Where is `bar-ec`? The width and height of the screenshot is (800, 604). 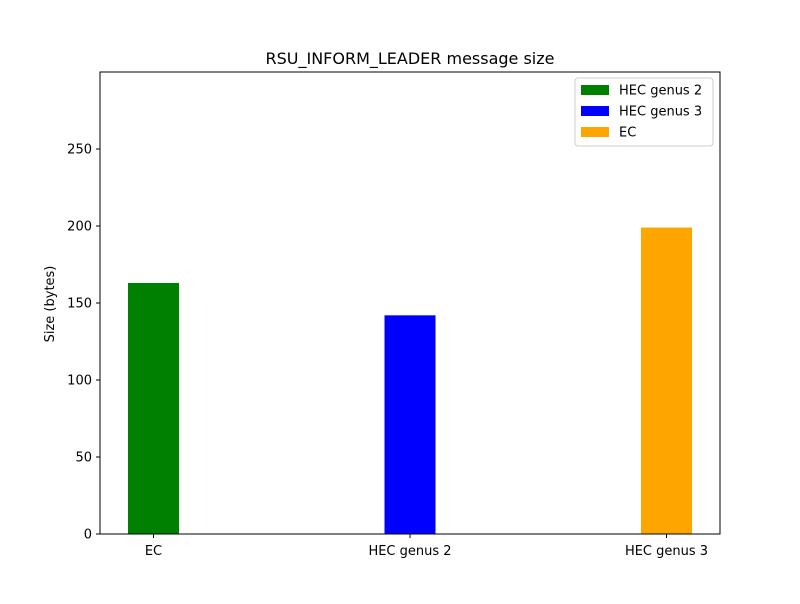
bar-ec is located at coordinates (153, 408).